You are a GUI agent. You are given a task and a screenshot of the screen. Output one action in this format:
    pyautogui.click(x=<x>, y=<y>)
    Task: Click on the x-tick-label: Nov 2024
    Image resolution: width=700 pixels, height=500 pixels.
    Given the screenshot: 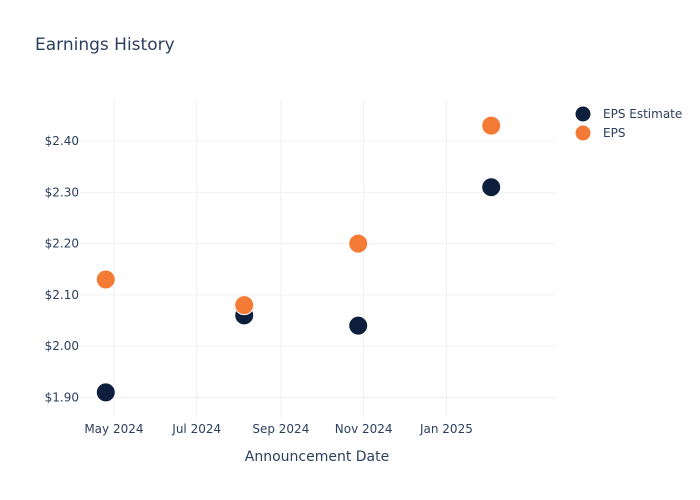 What is the action you would take?
    pyautogui.click(x=364, y=429)
    